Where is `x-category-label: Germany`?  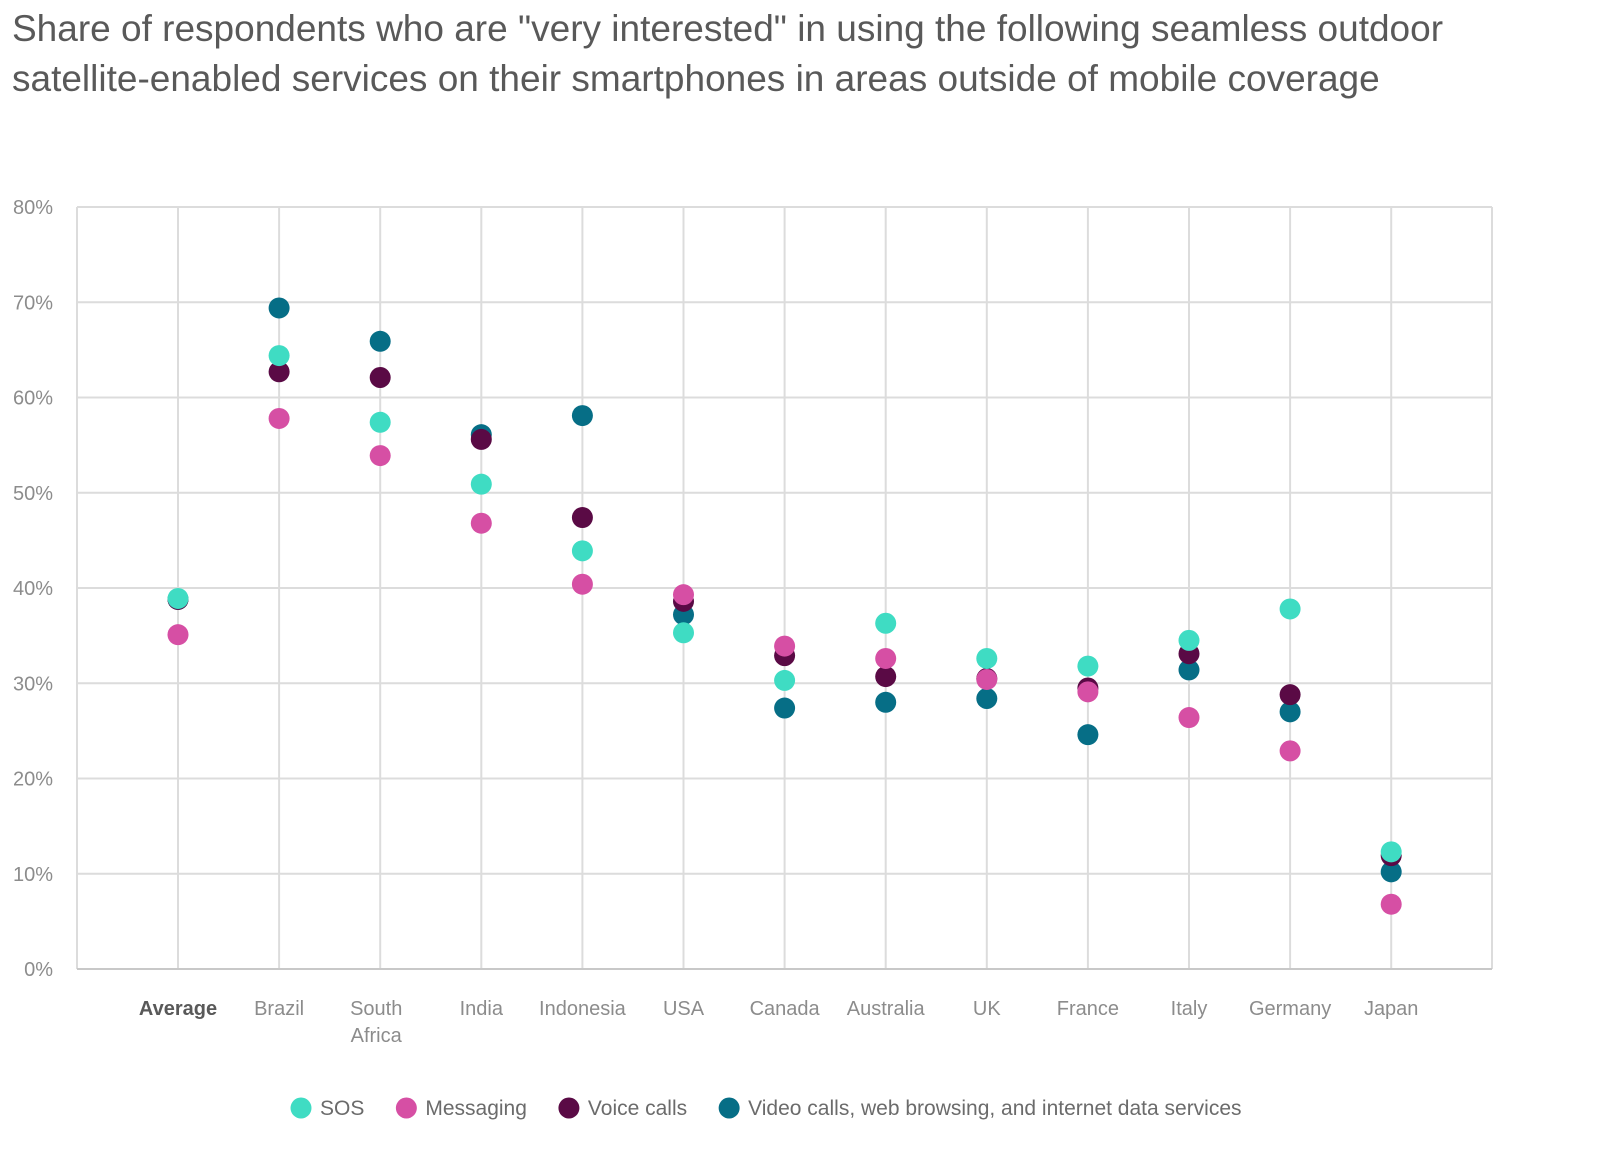
x-category-label: Germany is located at coordinates (1290, 1009).